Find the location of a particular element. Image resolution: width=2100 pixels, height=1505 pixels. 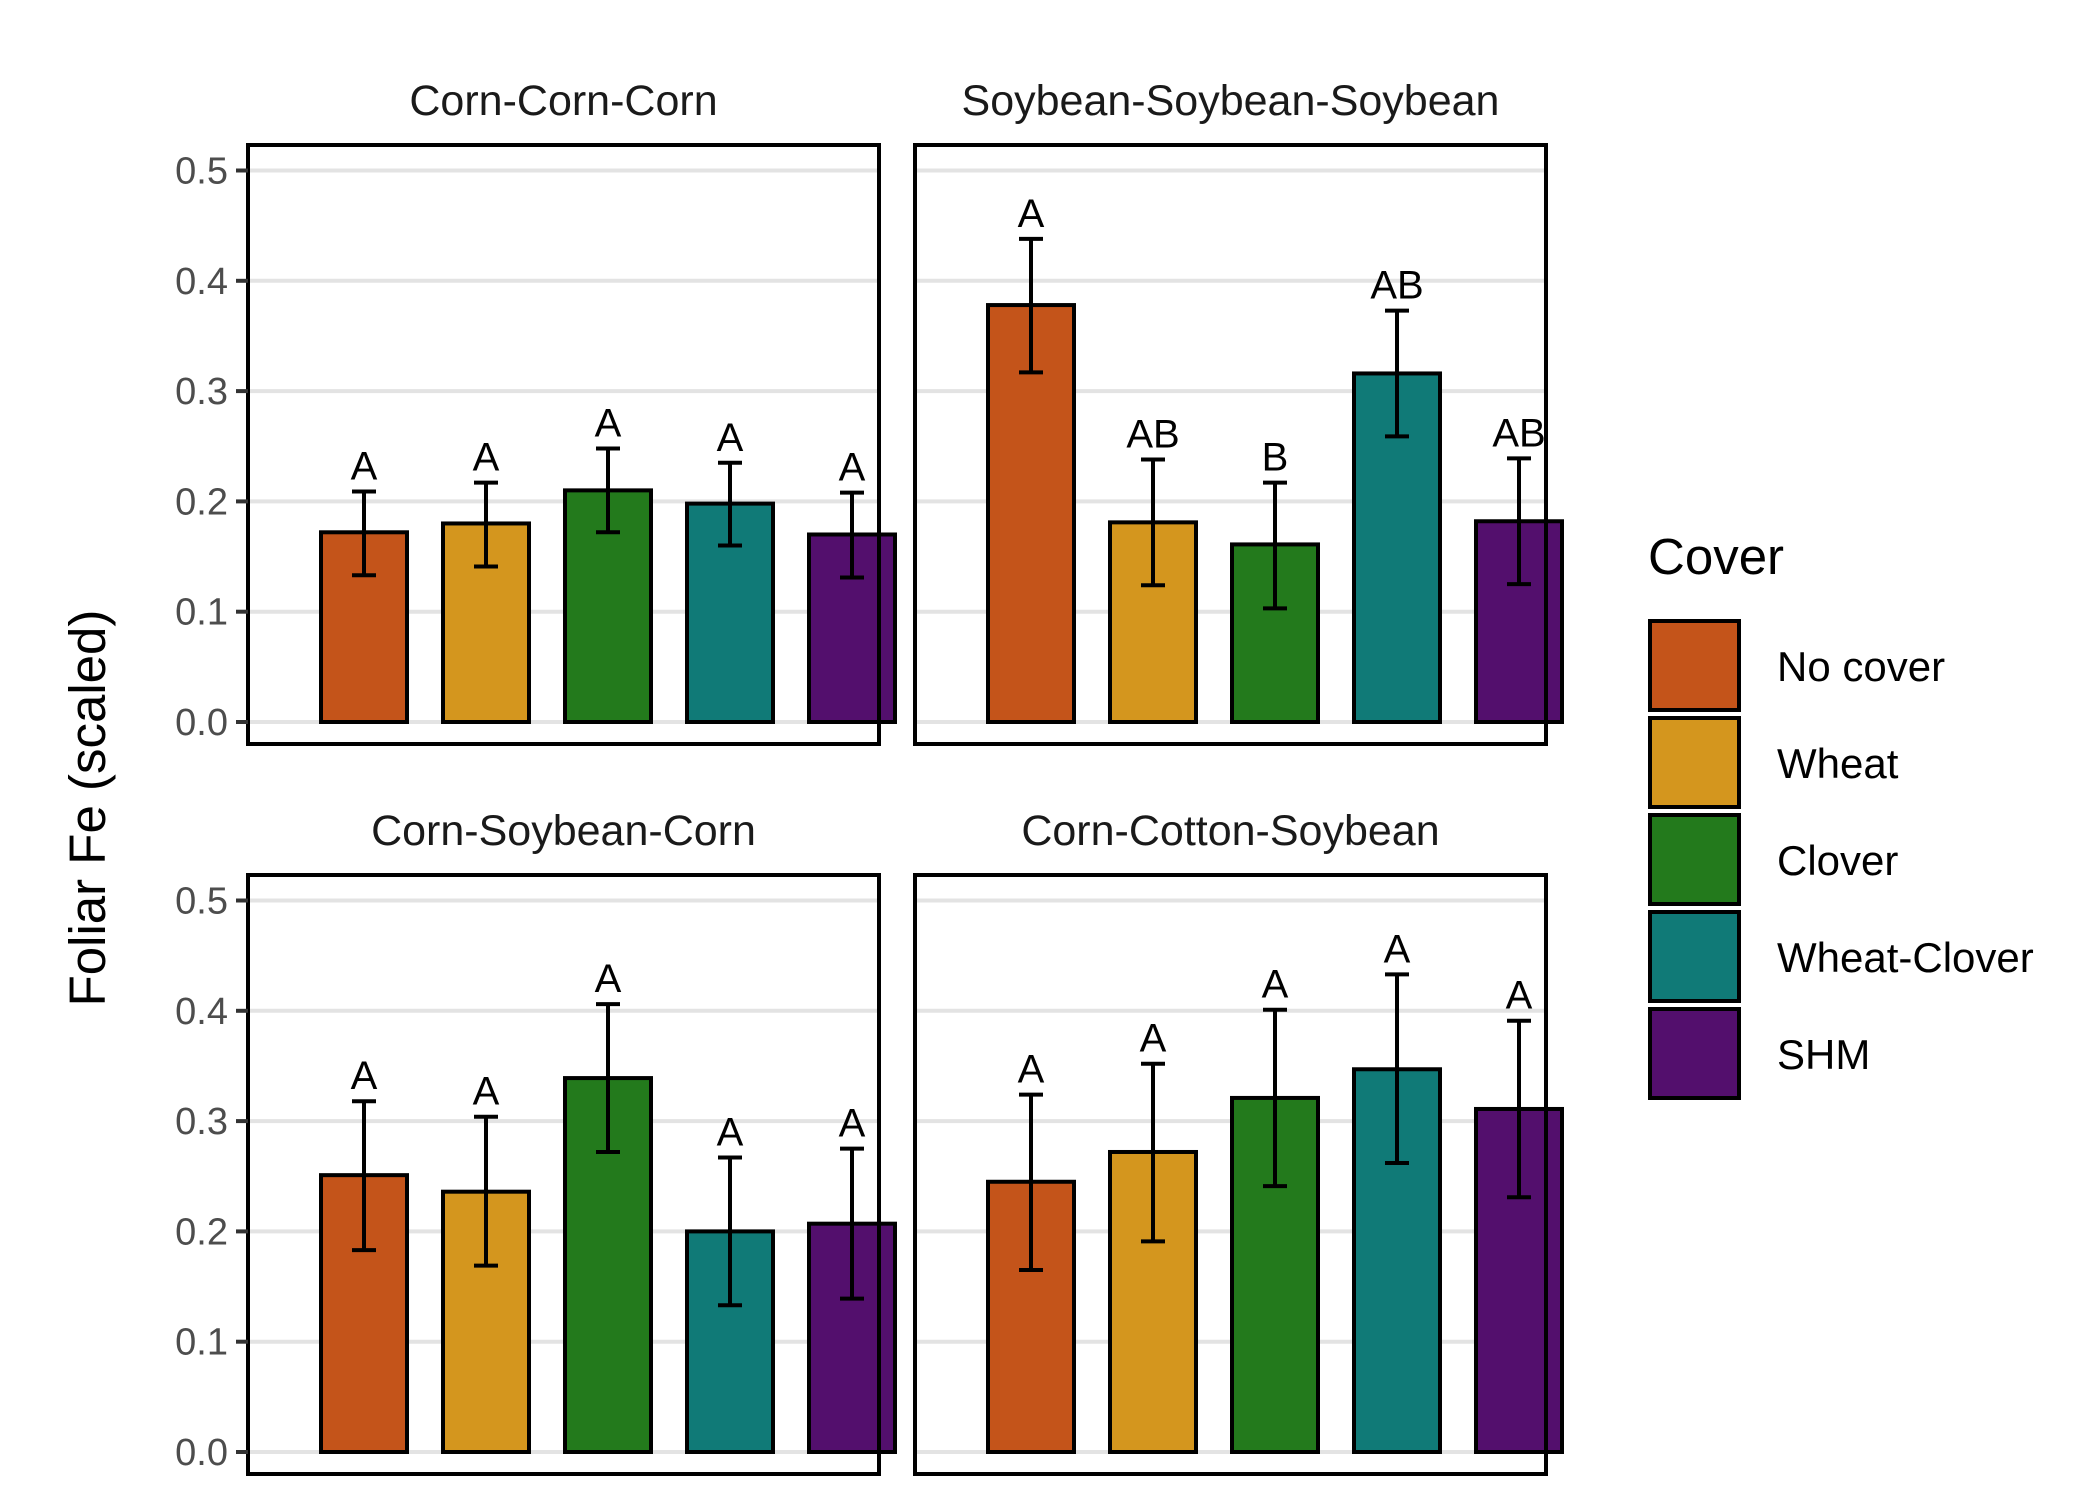

panel-3-sig-label-4: A is located at coordinates (730, 1132).